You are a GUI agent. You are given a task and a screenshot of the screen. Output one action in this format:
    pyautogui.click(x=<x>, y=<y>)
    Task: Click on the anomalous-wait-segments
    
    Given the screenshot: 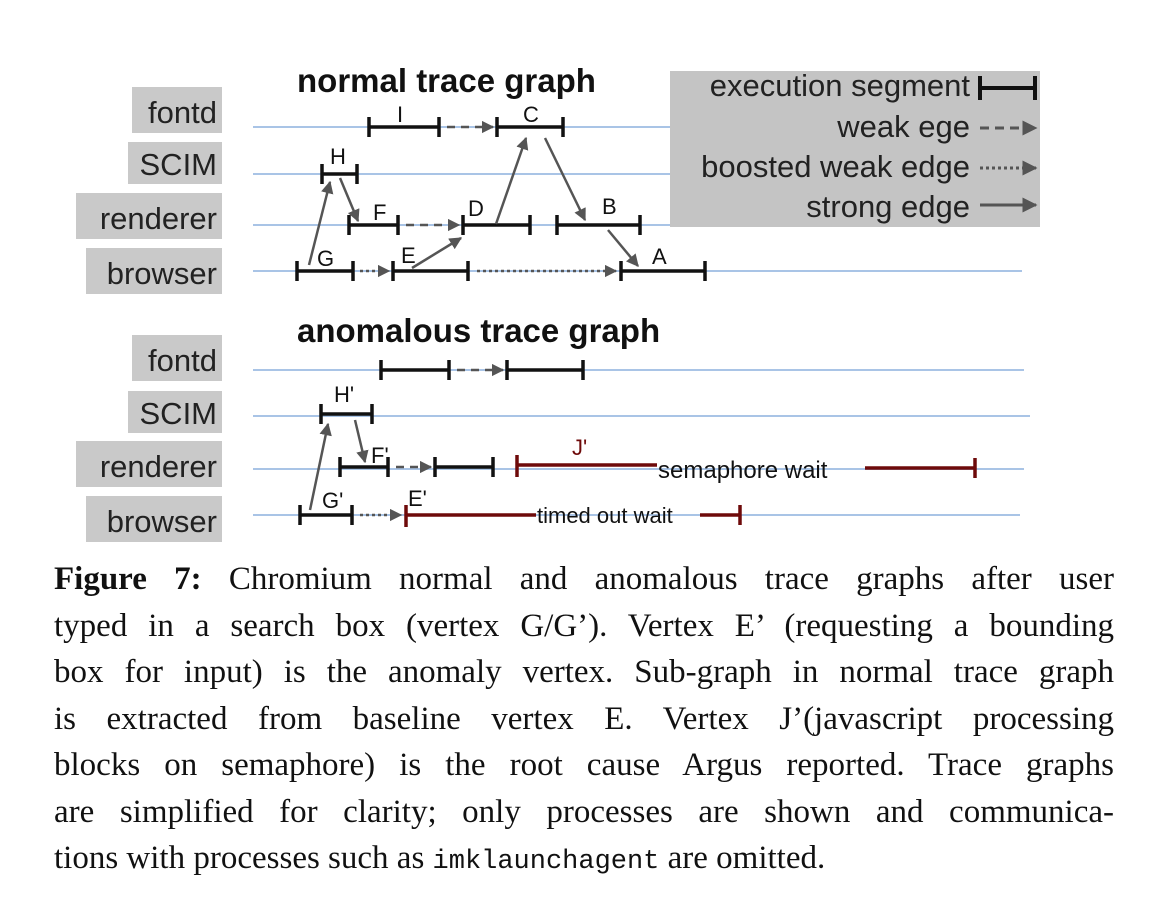 What is the action you would take?
    pyautogui.click(x=690, y=491)
    